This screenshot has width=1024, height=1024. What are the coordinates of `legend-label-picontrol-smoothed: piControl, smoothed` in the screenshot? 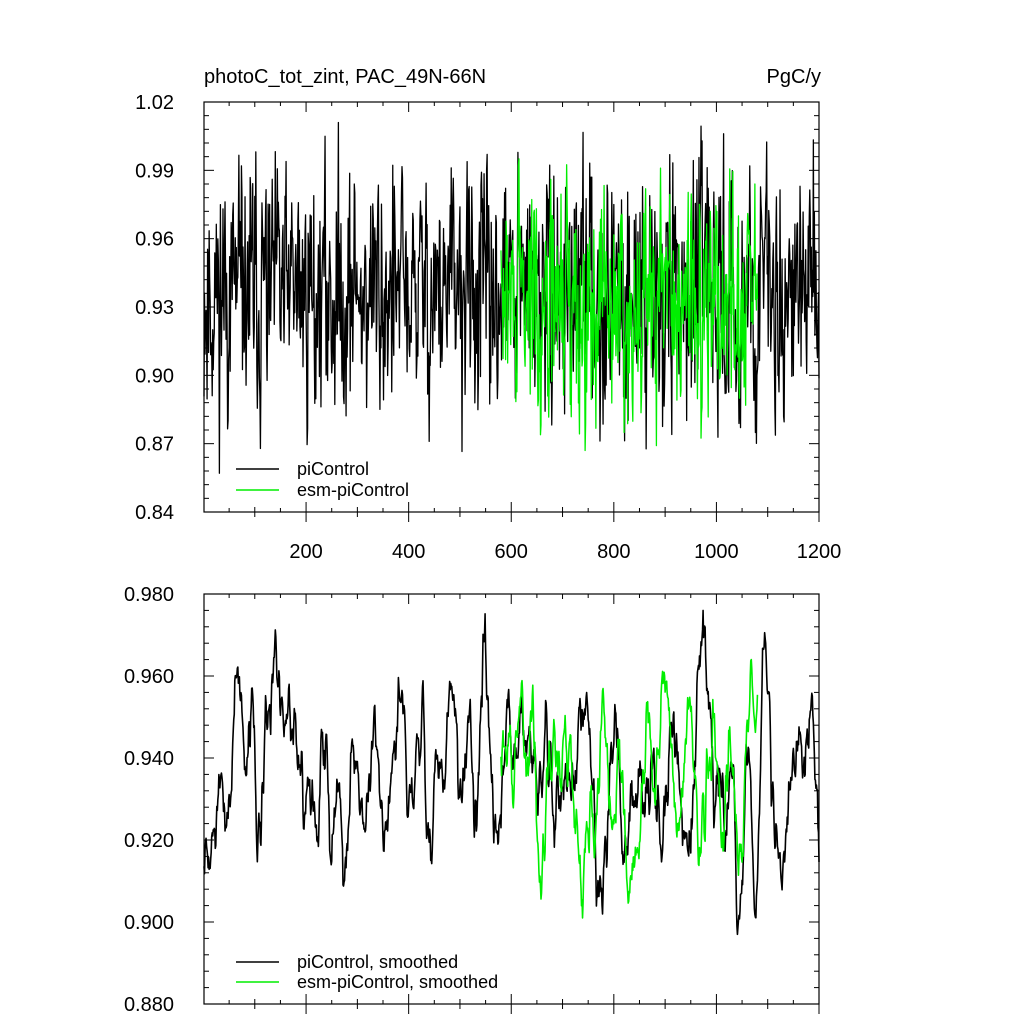 It's located at (377, 962).